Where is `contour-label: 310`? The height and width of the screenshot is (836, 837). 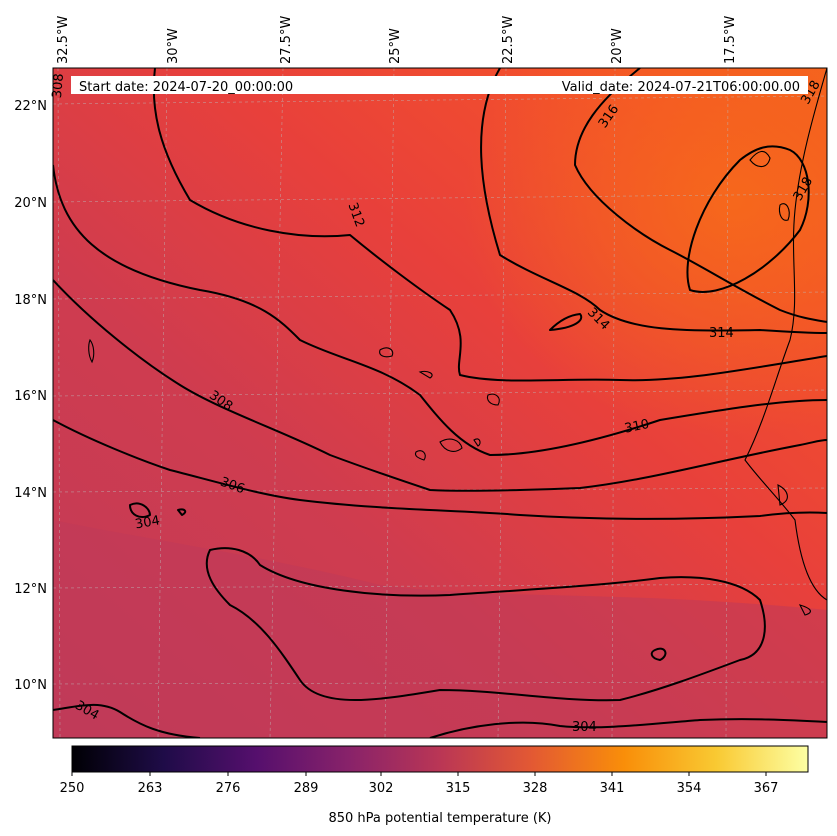
contour-label: 310 is located at coordinates (636, 427).